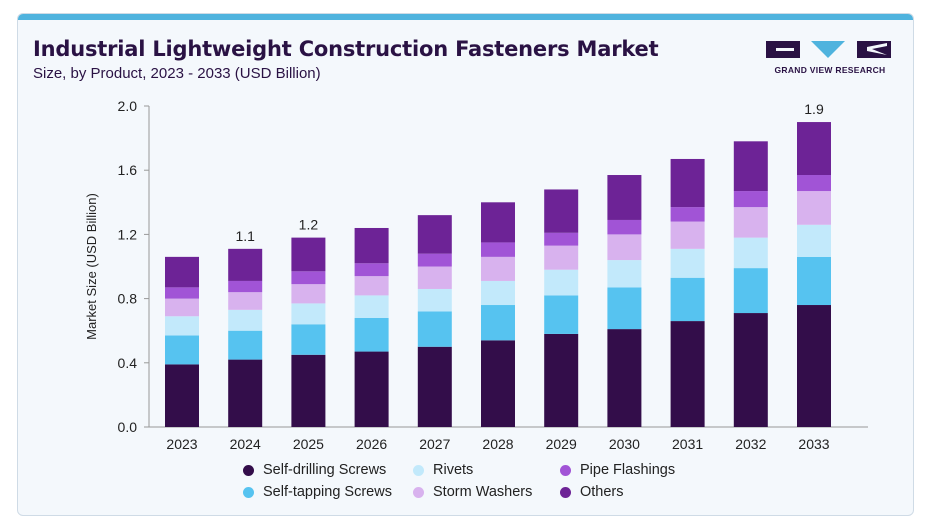 The image size is (936, 520). I want to click on bar-segment-2023-others, so click(182, 272).